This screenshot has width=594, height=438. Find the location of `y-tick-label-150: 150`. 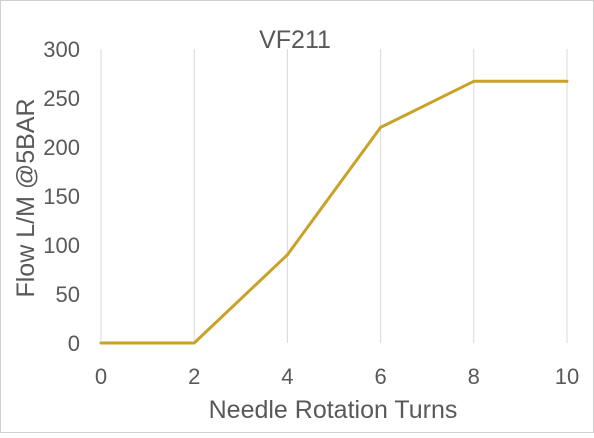

y-tick-label-150: 150 is located at coordinates (61, 196).